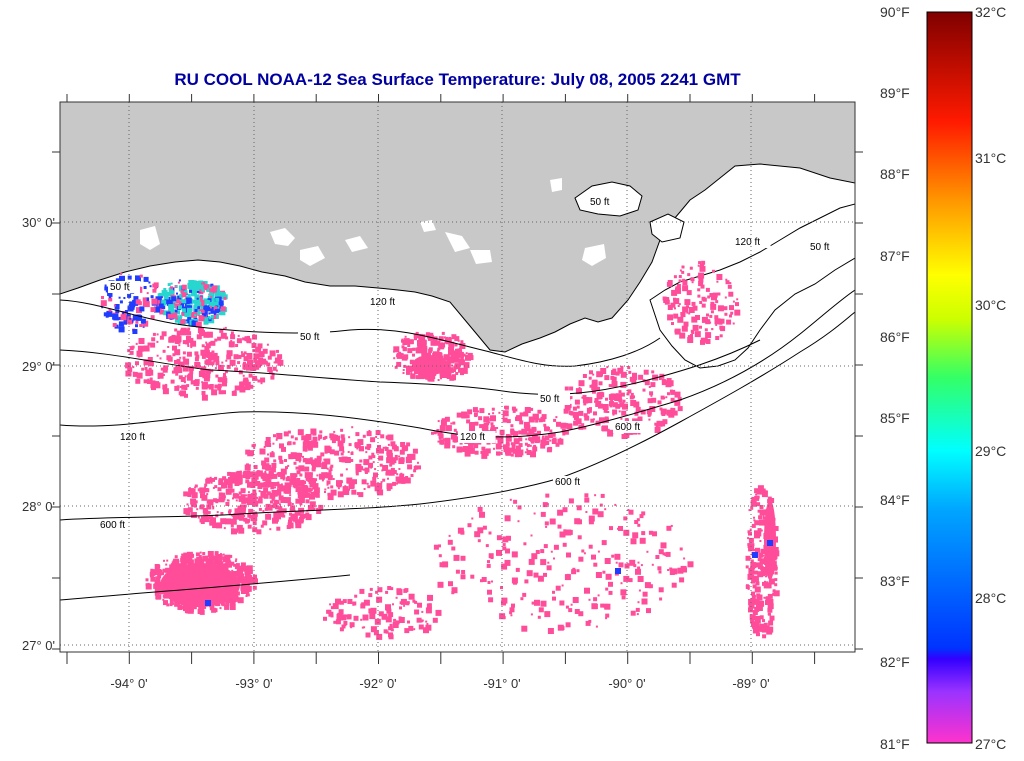  I want to click on contour-label-bg, so click(554, 399).